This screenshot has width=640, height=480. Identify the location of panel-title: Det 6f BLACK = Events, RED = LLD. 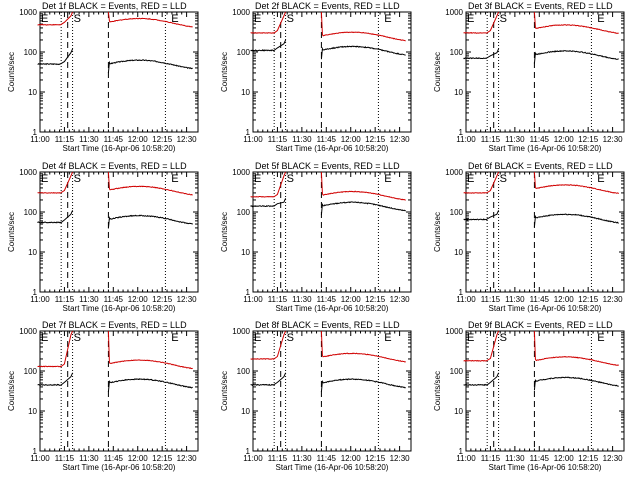
(540, 166).